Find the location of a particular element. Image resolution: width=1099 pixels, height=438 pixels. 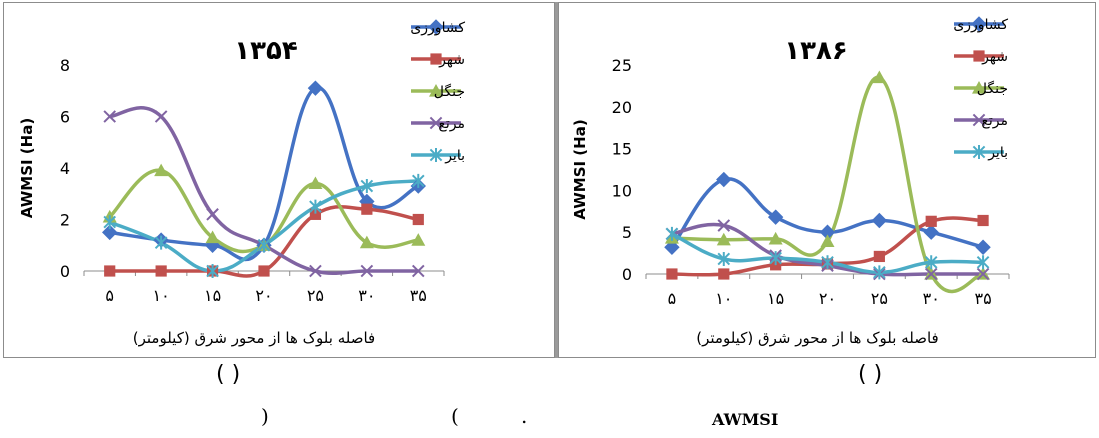

y-tick-label: 2 is located at coordinates (65, 220).